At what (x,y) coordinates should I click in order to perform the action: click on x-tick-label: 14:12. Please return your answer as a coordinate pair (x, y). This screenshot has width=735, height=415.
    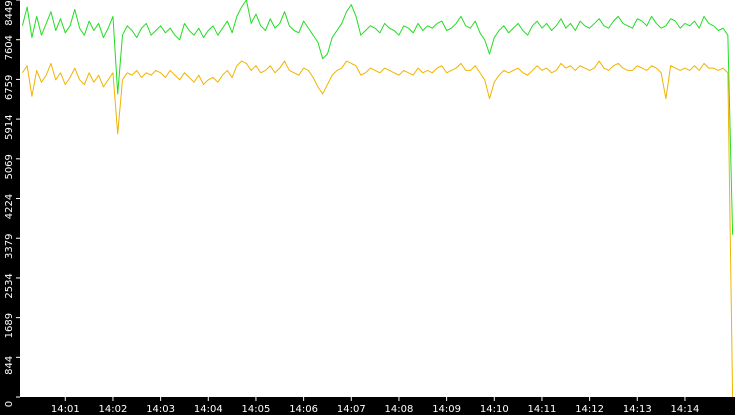
    Looking at the image, I should click on (589, 409).